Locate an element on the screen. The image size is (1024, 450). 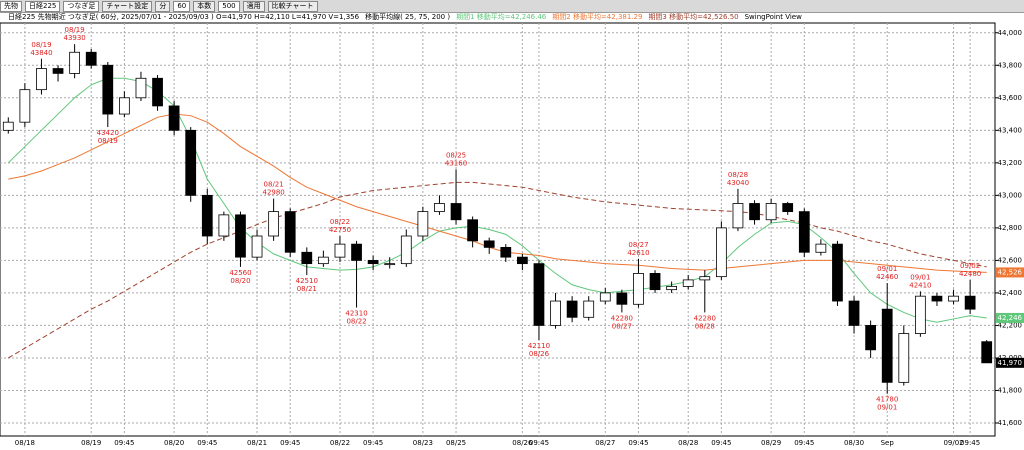
settings-button: チャート設定 is located at coordinates (127, 6).